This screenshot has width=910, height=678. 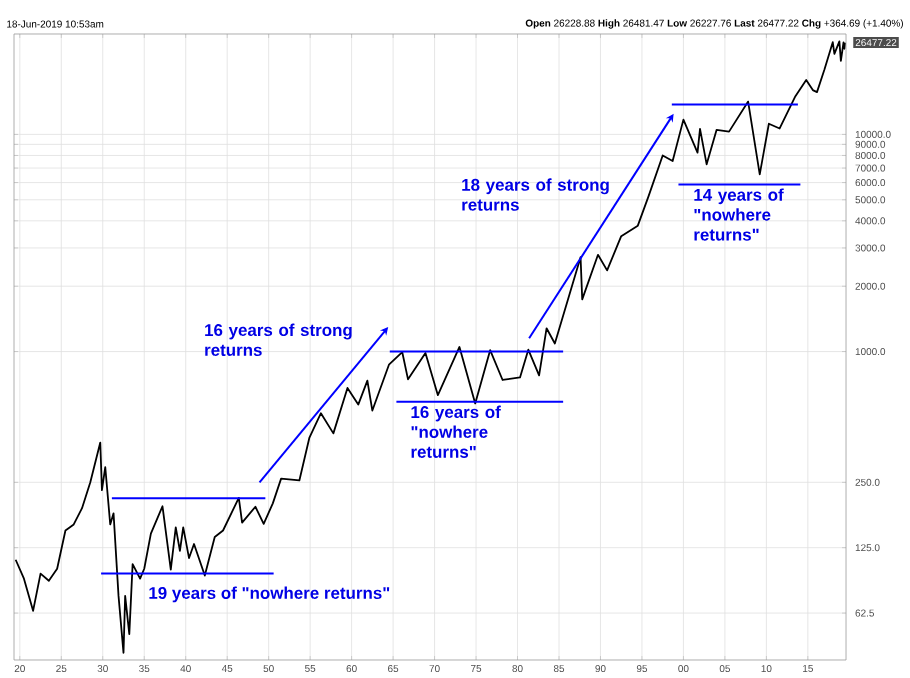 I want to click on annotation: 16 years of strong returns, so click(x=278, y=339).